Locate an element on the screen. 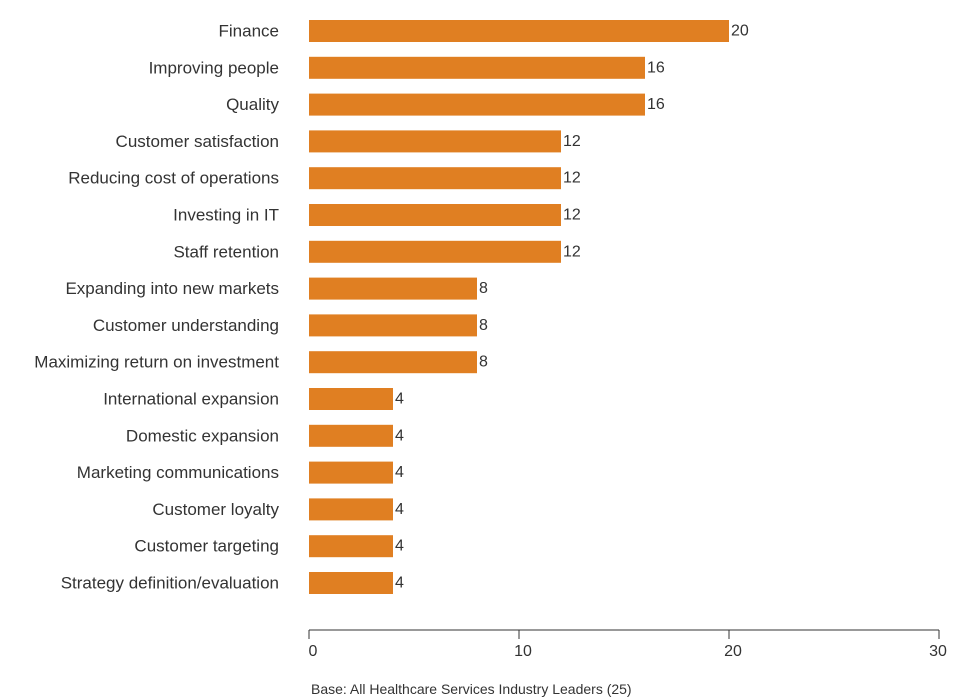  value-label: 20 is located at coordinates (740, 31).